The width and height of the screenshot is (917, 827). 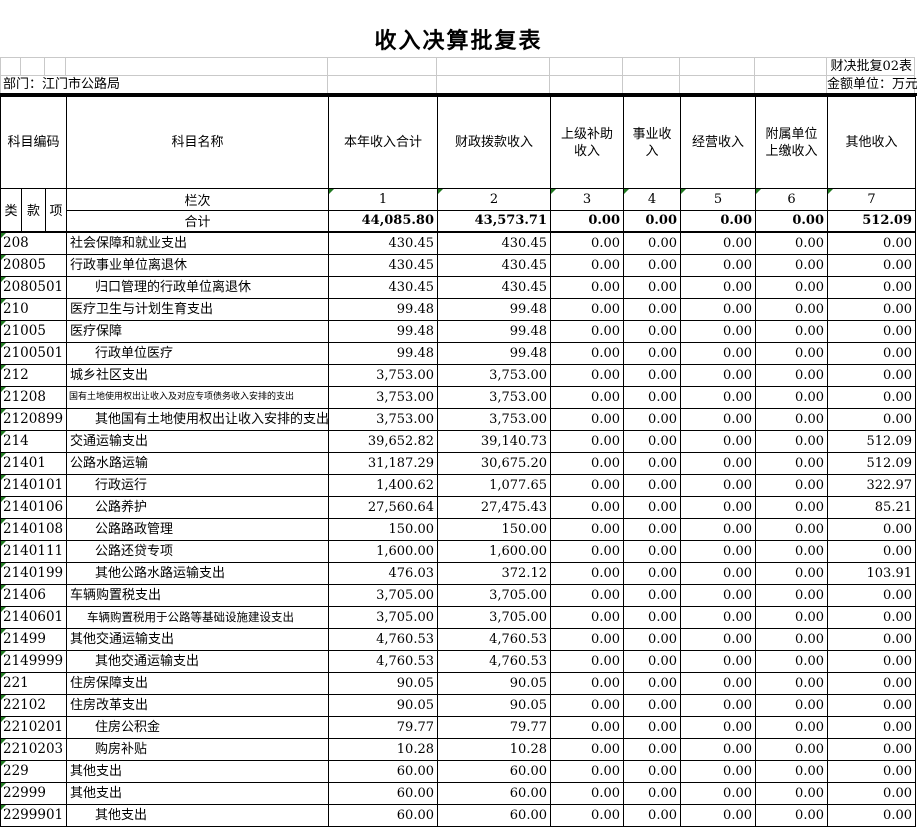 I want to click on subject-name-cell: 车辆购置税支出, so click(x=197, y=595).